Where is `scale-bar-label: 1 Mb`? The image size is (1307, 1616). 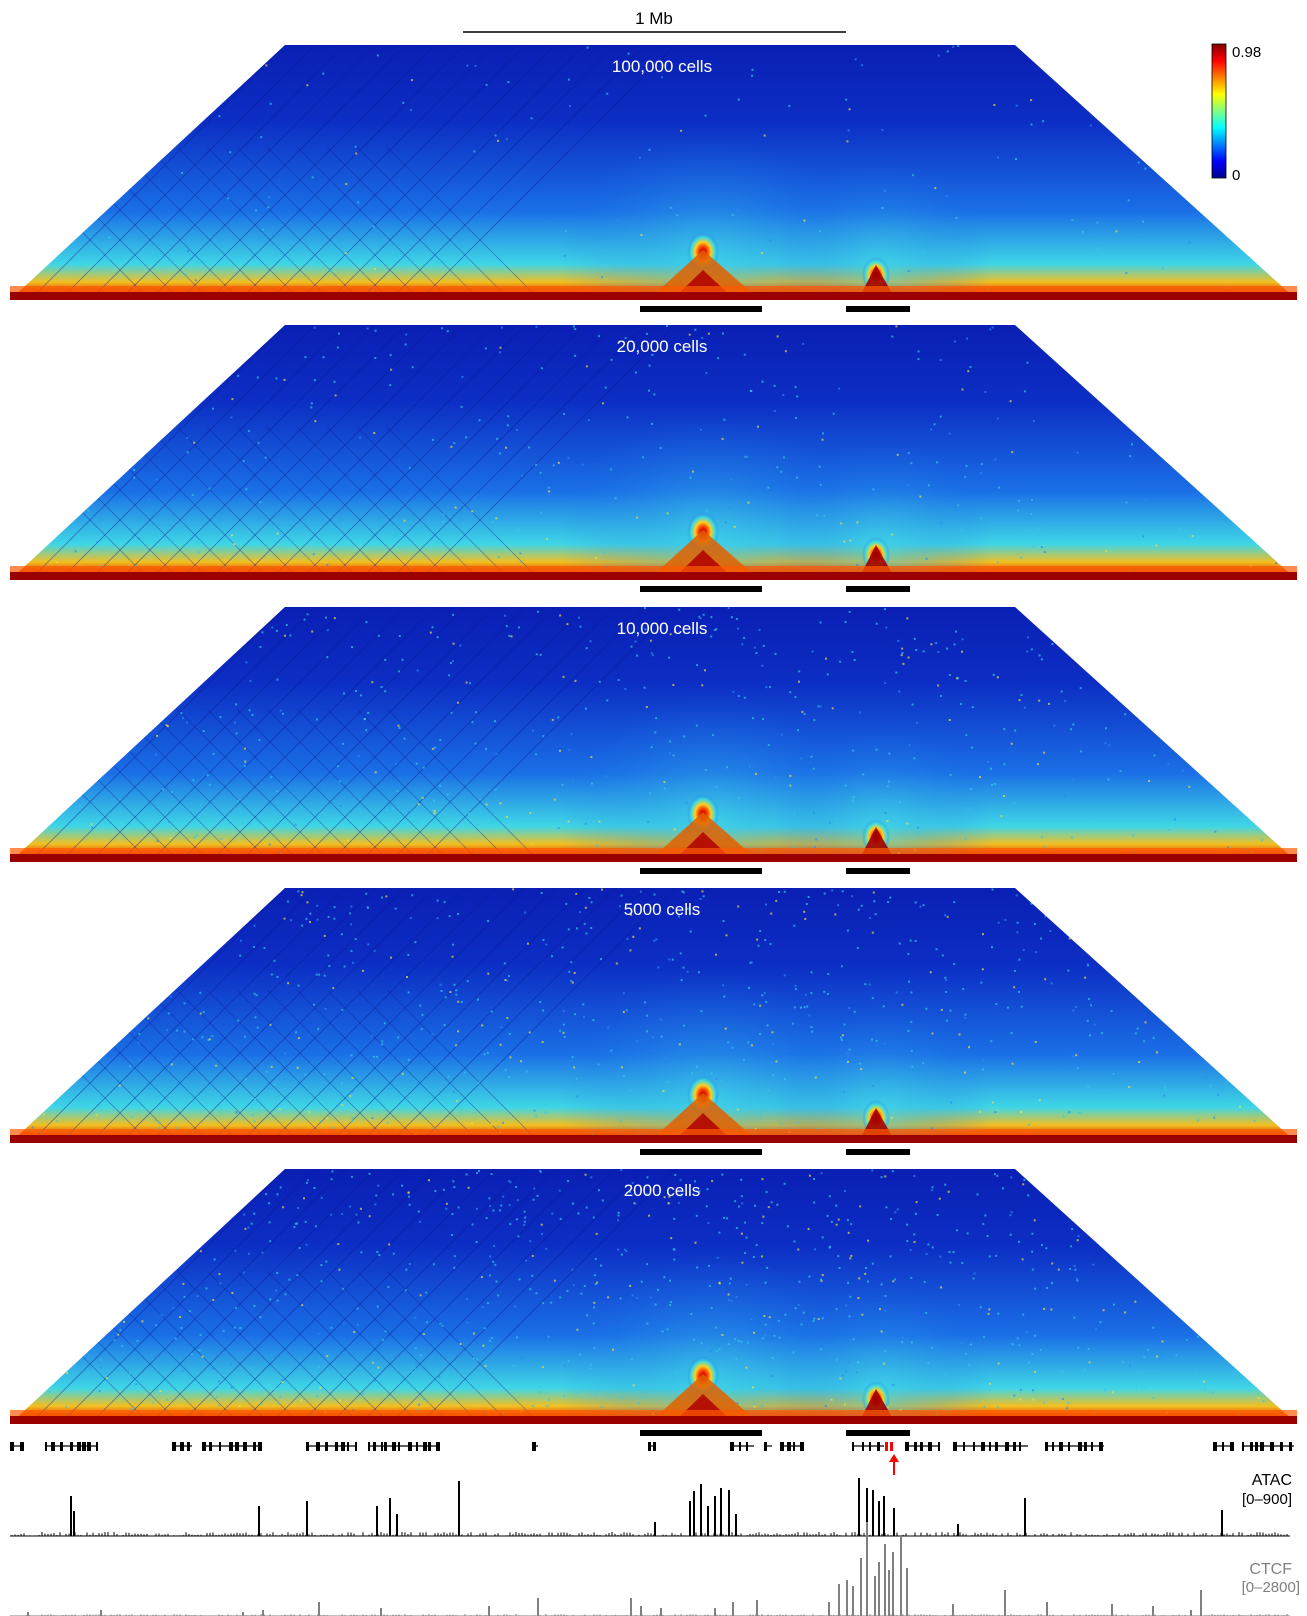
scale-bar-label: 1 Mb is located at coordinates (654, 18).